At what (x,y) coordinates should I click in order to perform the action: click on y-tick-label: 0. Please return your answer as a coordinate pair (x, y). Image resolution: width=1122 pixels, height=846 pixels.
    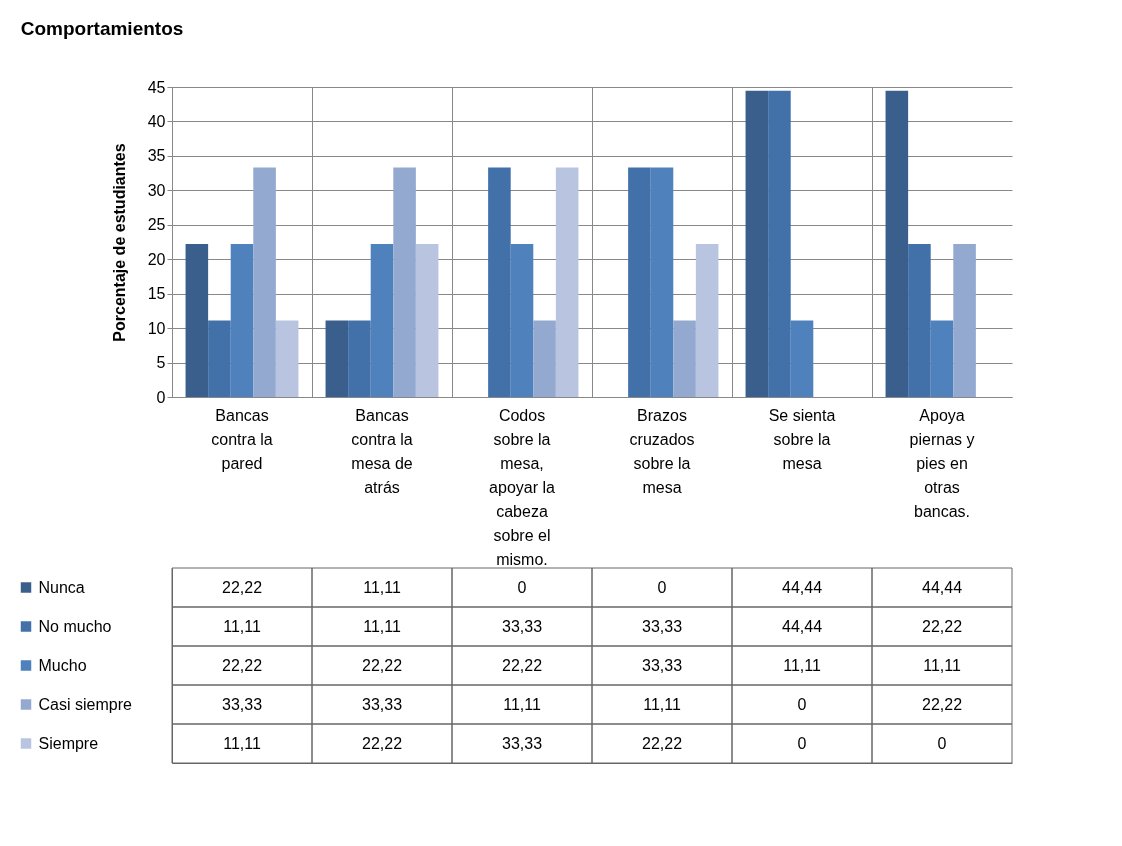
    Looking at the image, I should click on (161, 397).